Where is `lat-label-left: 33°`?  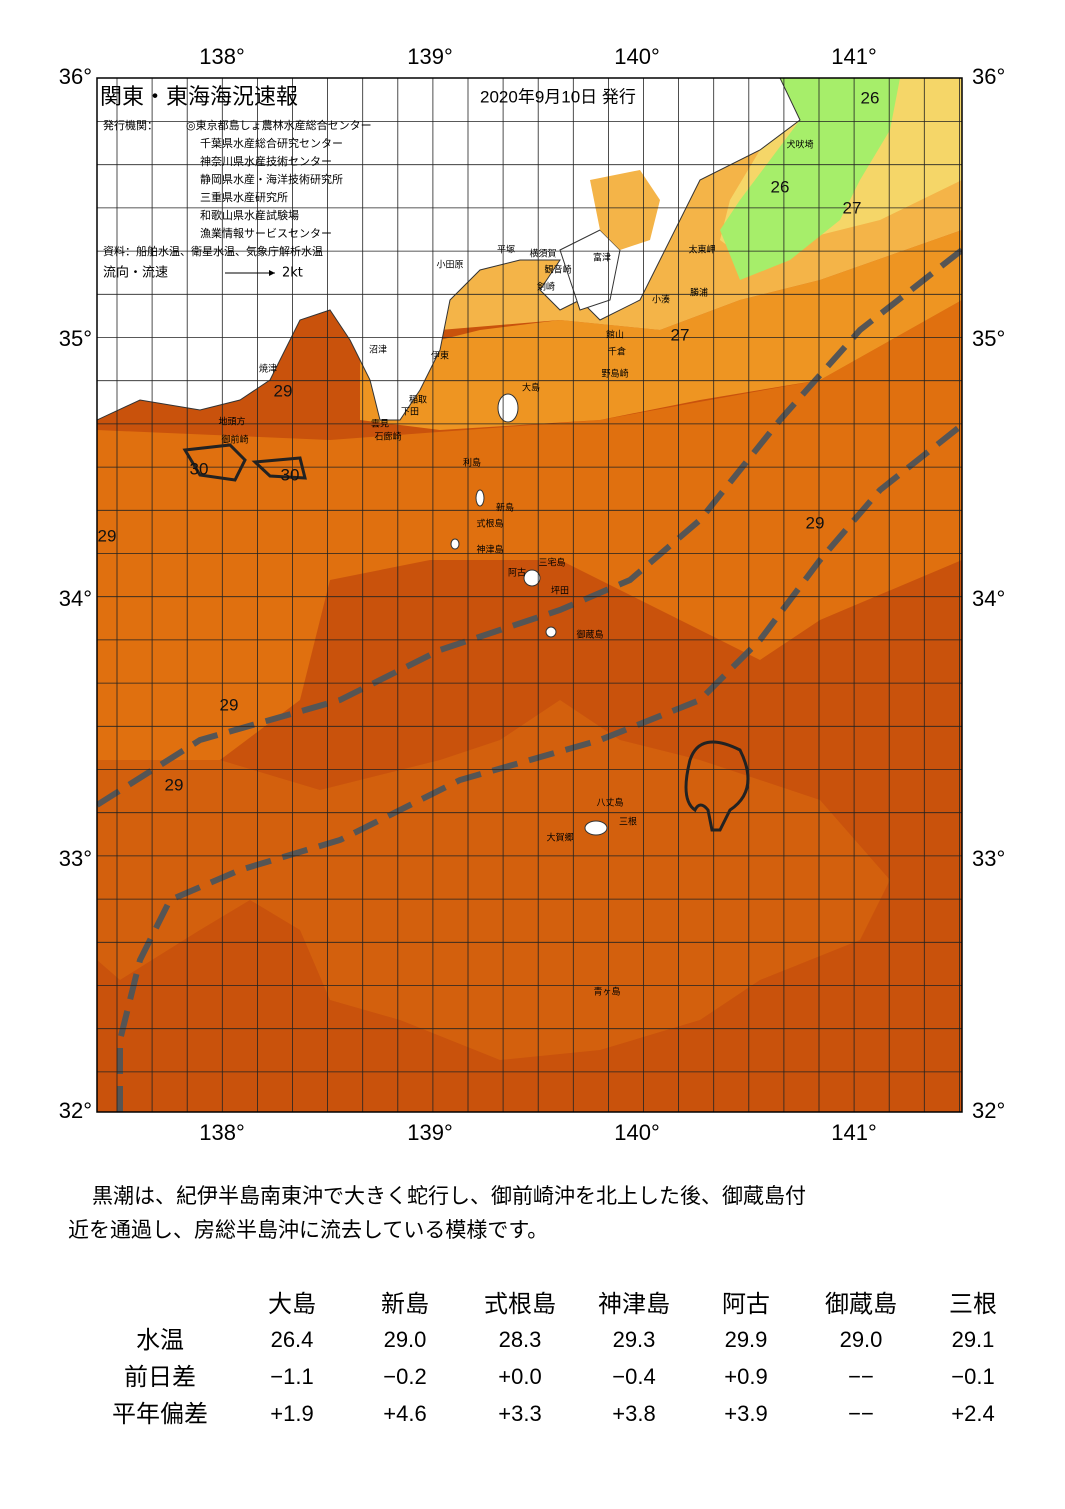
lat-label-left: 33° is located at coordinates (75, 858).